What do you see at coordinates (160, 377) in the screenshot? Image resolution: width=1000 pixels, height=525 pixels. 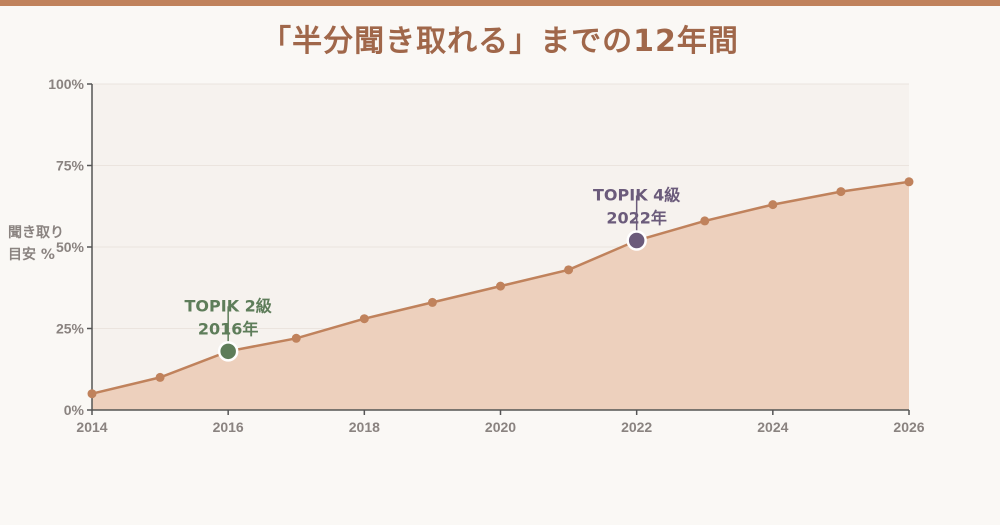 I see `data-point-2015` at bounding box center [160, 377].